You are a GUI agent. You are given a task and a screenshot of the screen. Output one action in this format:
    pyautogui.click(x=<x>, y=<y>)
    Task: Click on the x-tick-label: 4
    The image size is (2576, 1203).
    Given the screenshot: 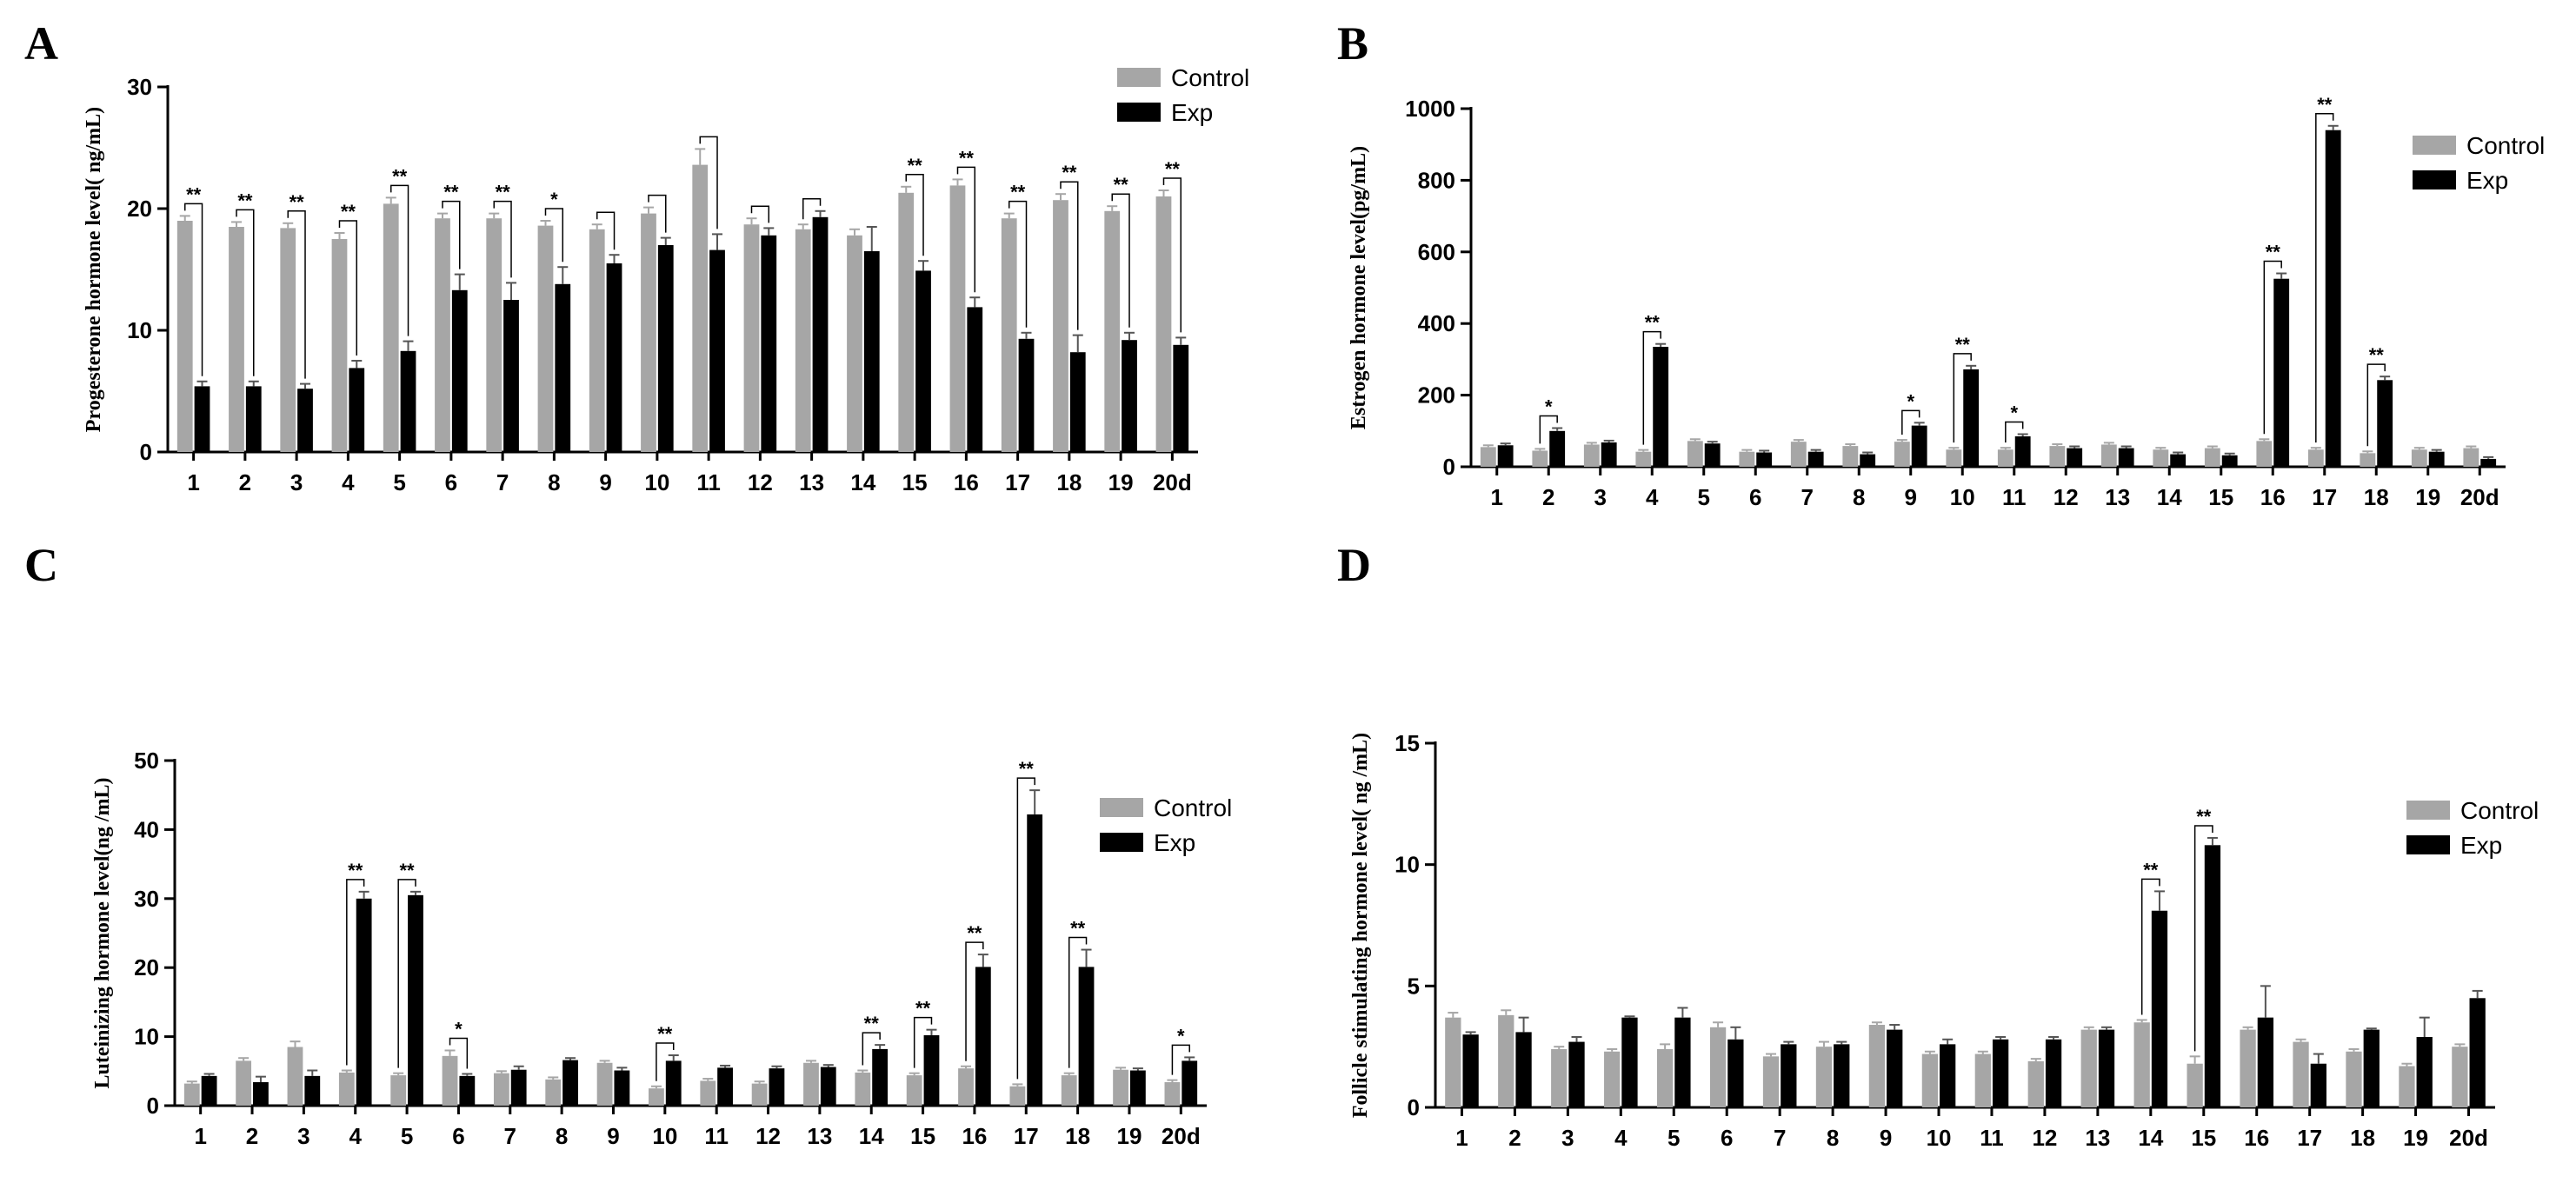 What is the action you would take?
    pyautogui.click(x=1620, y=1138)
    